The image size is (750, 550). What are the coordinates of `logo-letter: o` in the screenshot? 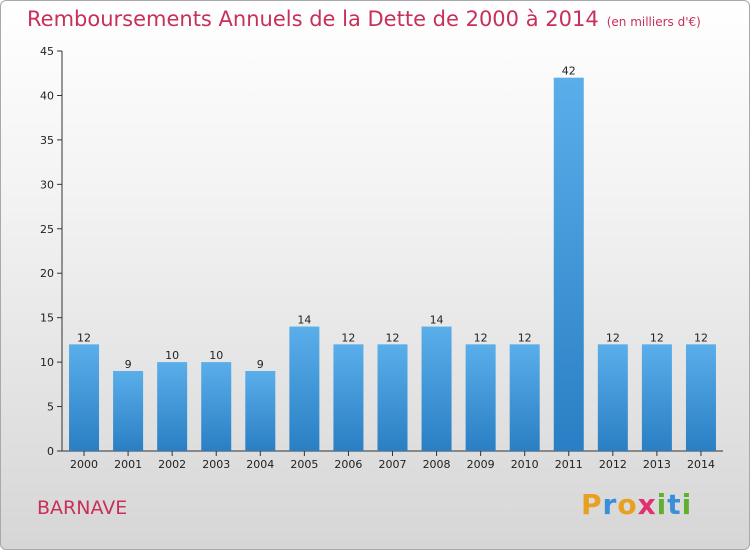 It's located at (627, 504).